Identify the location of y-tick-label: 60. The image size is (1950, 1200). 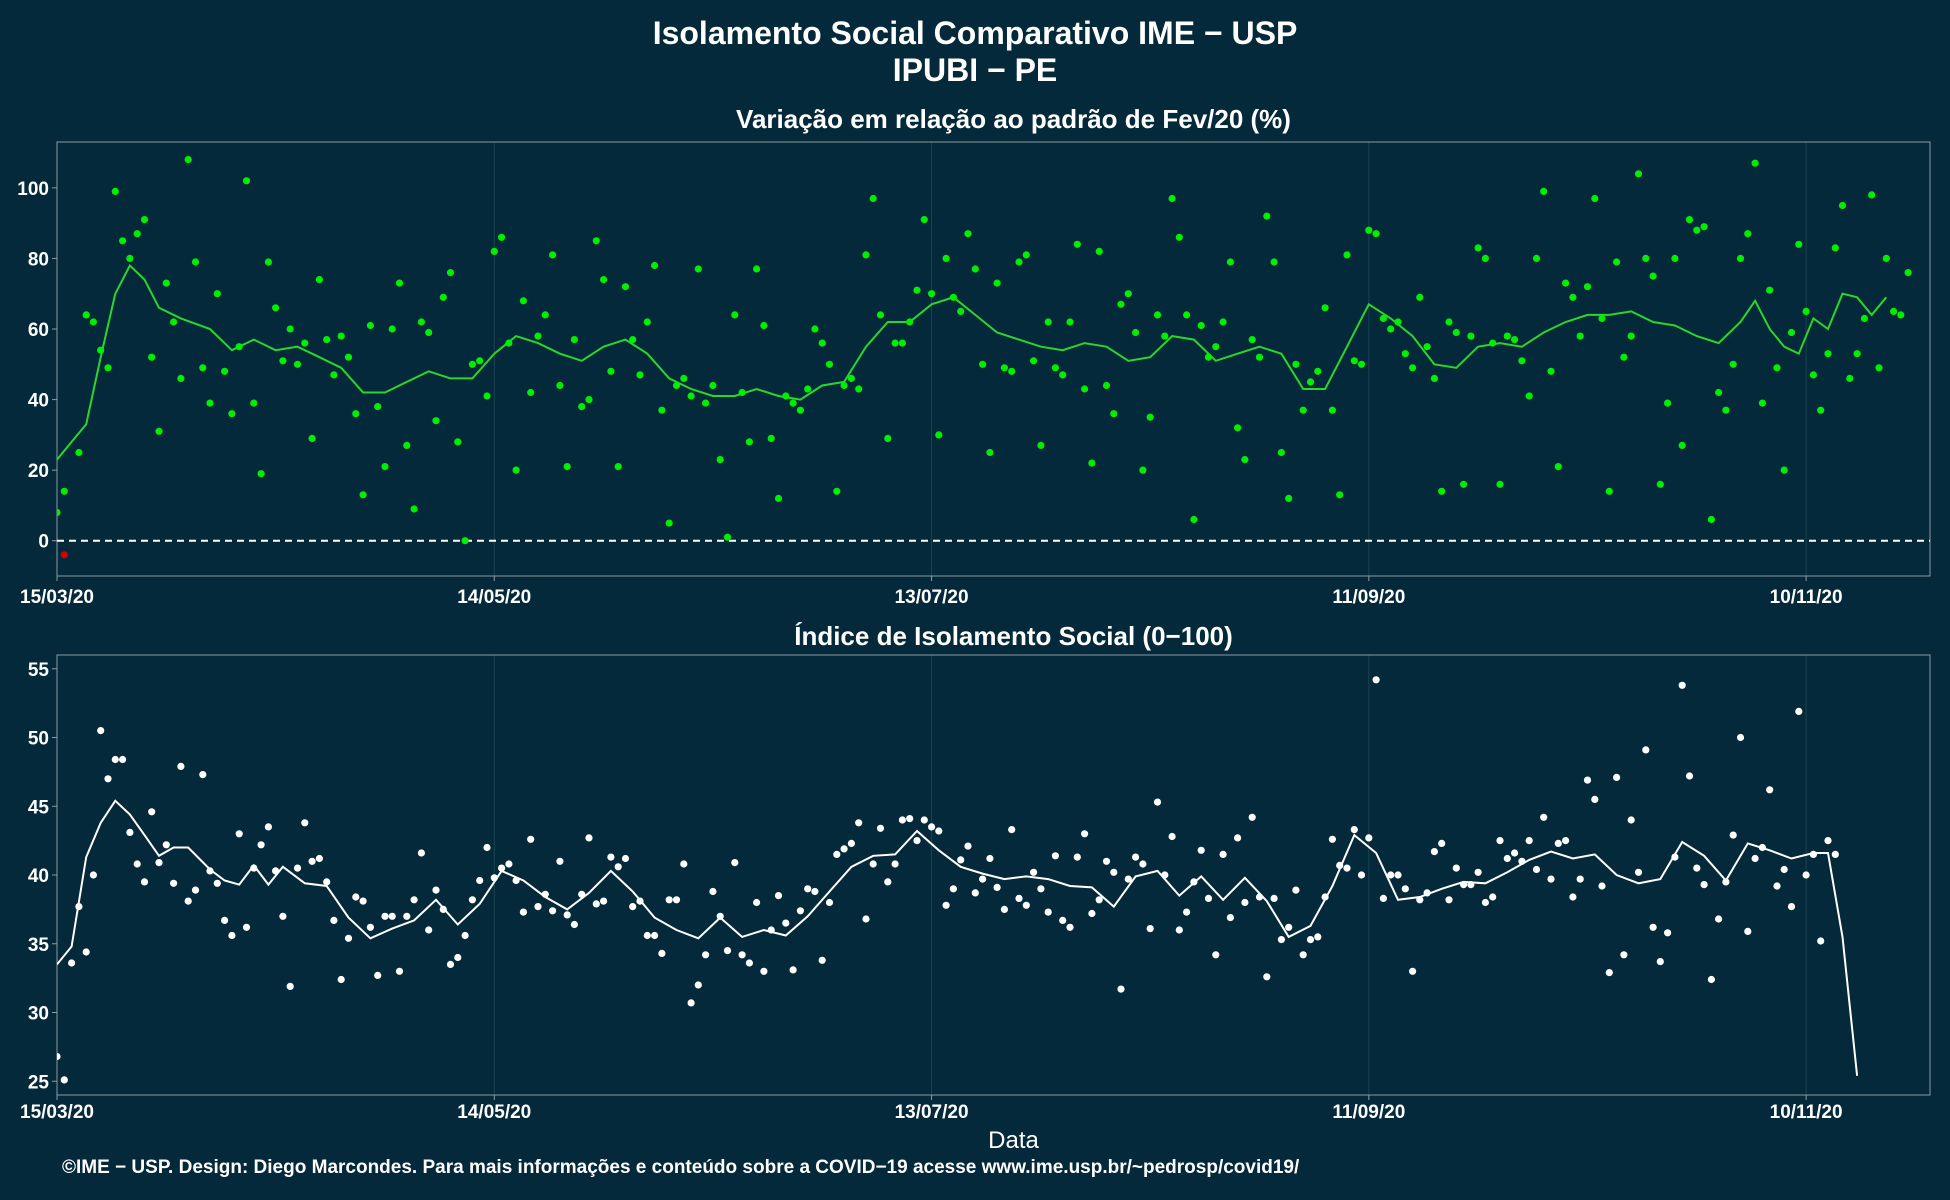
(38, 330).